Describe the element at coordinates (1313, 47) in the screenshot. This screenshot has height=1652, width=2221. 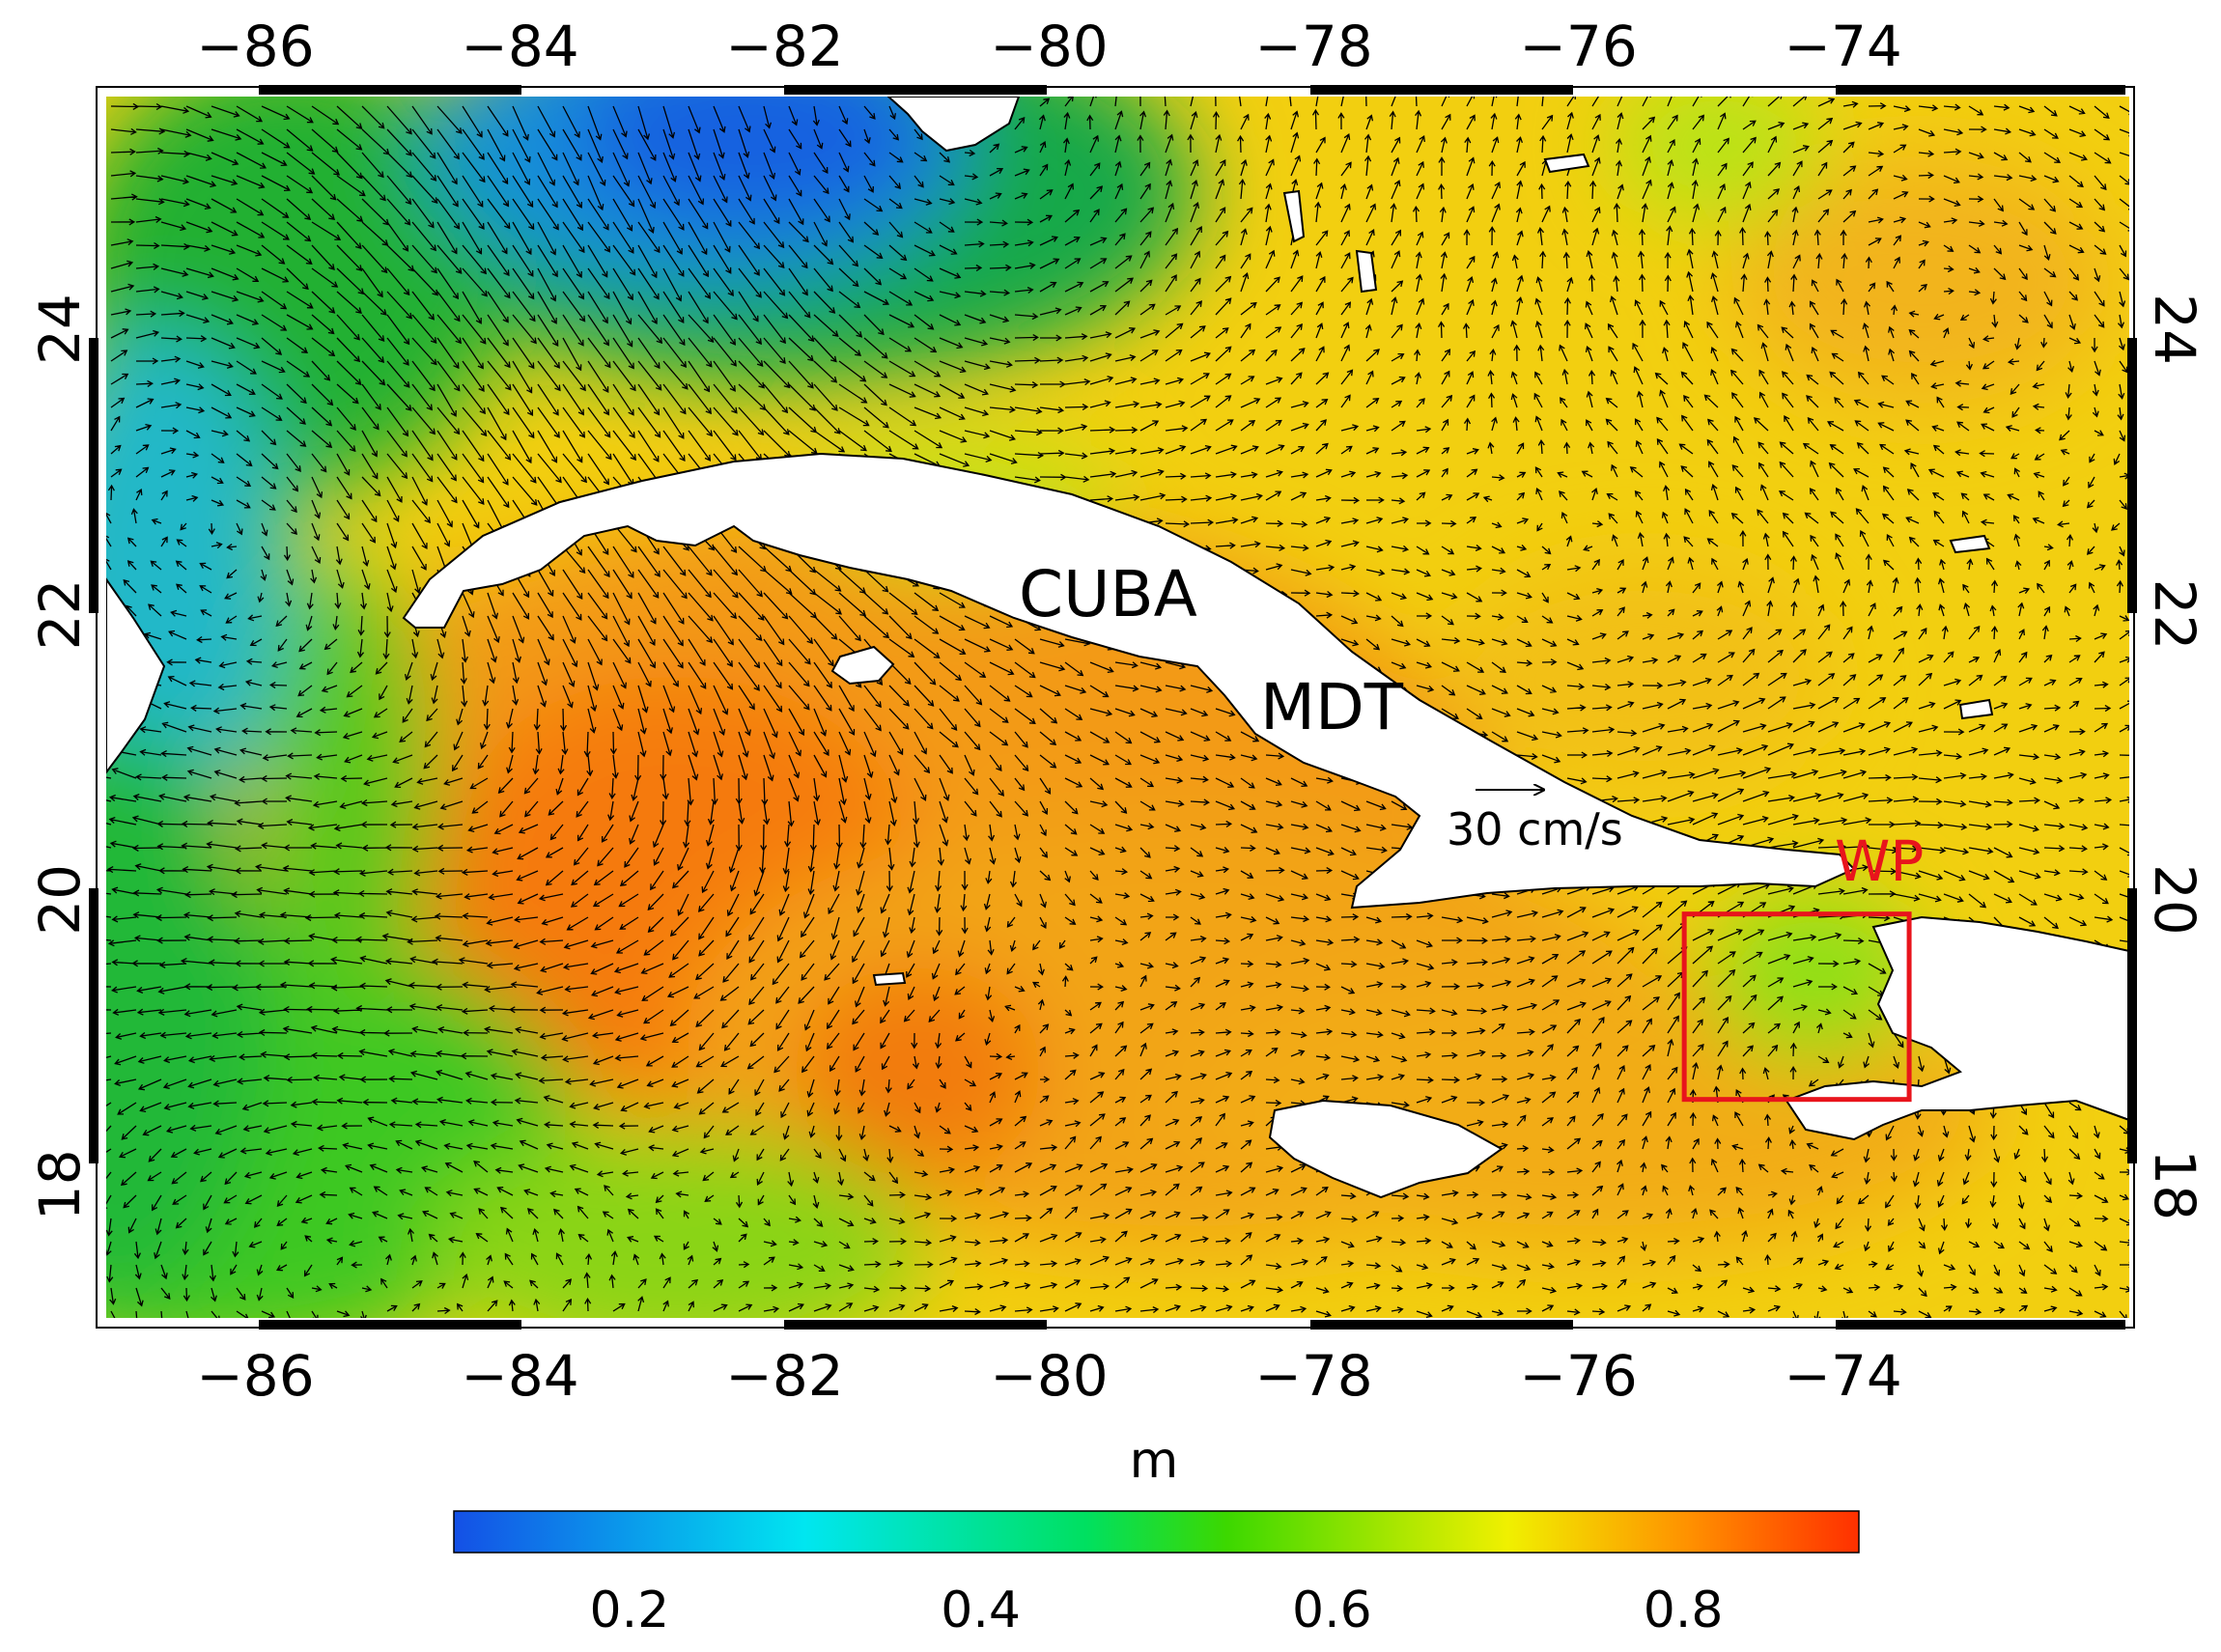
I see `lon-tick-top: −78` at that location.